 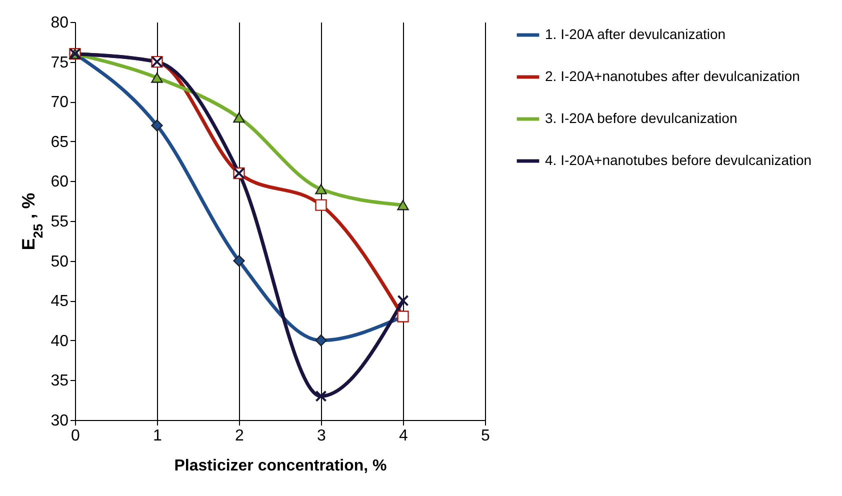 I want to click on y-tick-label: 60, so click(x=59, y=182).